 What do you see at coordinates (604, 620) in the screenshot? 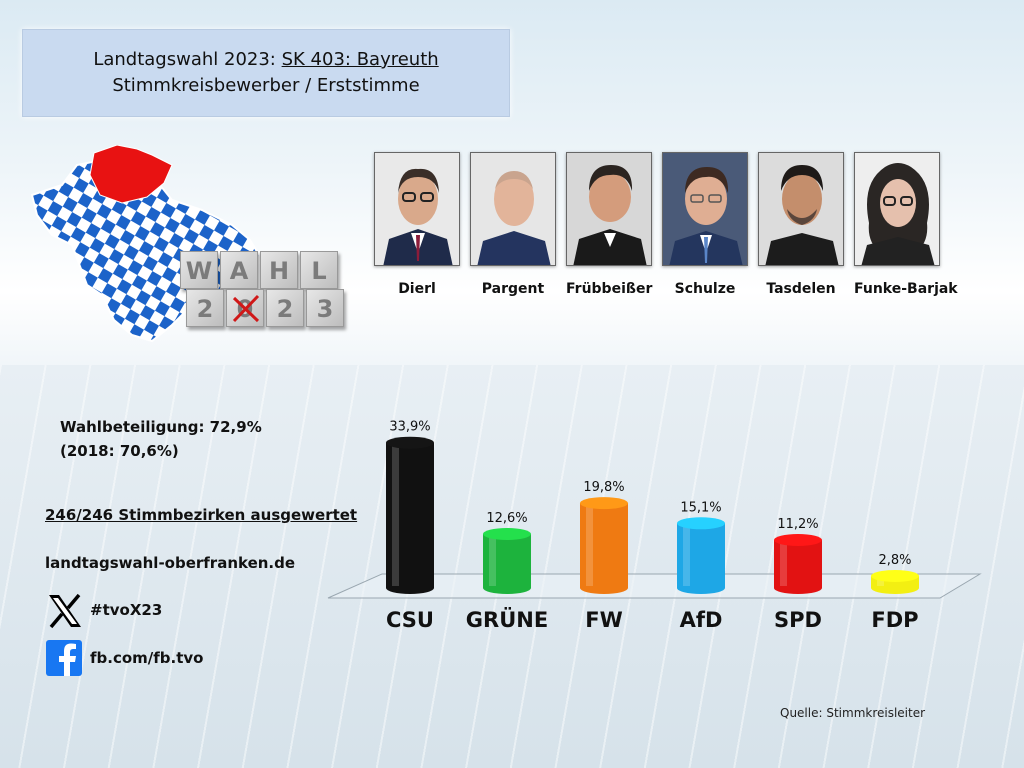
I see `category-label: FW` at bounding box center [604, 620].